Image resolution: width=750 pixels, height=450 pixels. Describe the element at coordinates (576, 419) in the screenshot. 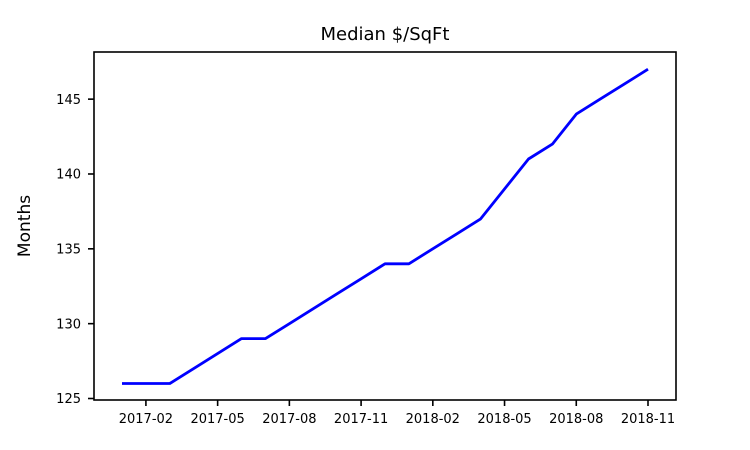

I see `x-tick-label: 2018-08` at that location.